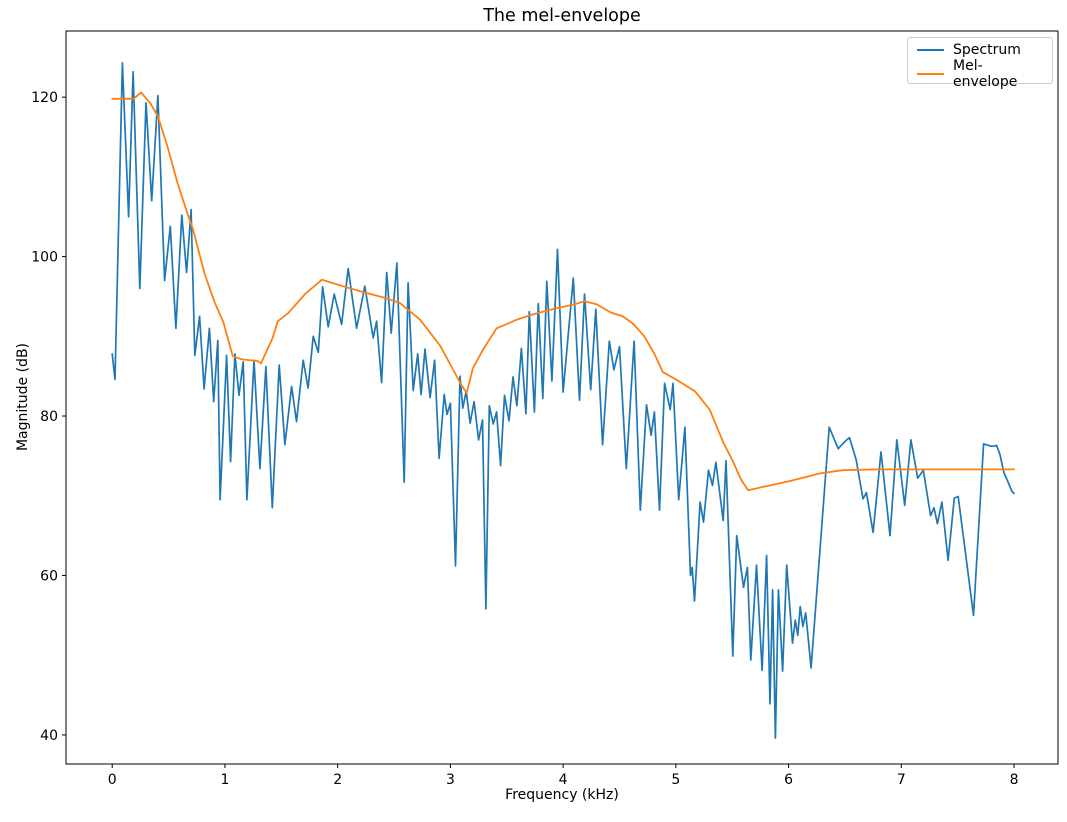 The width and height of the screenshot is (1067, 822). What do you see at coordinates (562, 16) in the screenshot?
I see `chart-title: The mel-envelope` at bounding box center [562, 16].